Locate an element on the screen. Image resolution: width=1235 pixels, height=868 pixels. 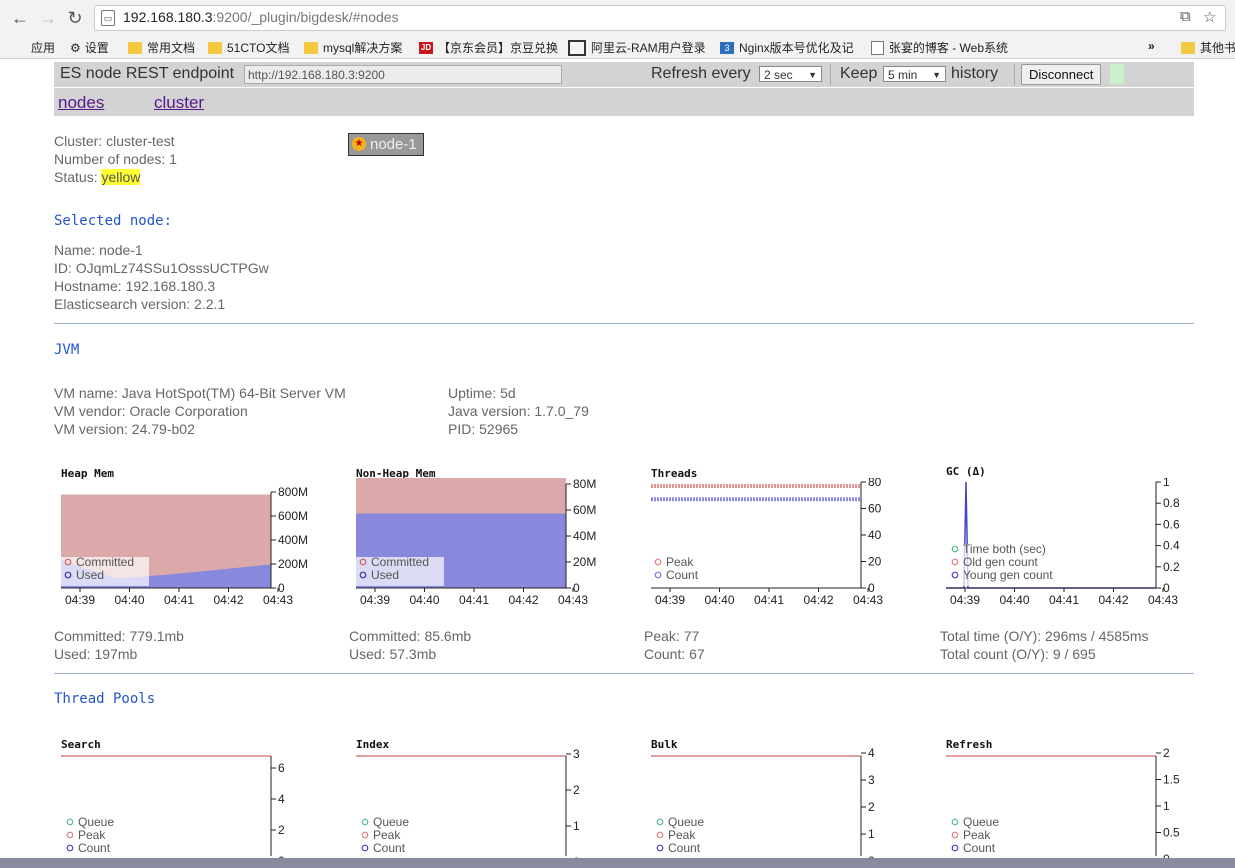
forward-icon: → is located at coordinates (48, 18).